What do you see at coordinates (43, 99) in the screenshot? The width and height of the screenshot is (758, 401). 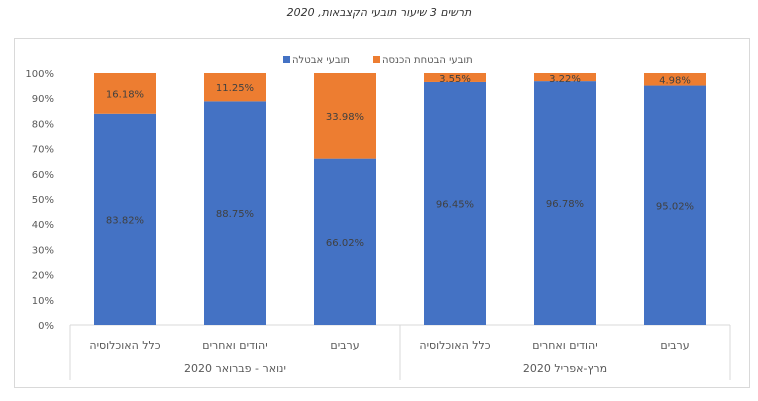 I see `y-tick-label: 90%` at bounding box center [43, 99].